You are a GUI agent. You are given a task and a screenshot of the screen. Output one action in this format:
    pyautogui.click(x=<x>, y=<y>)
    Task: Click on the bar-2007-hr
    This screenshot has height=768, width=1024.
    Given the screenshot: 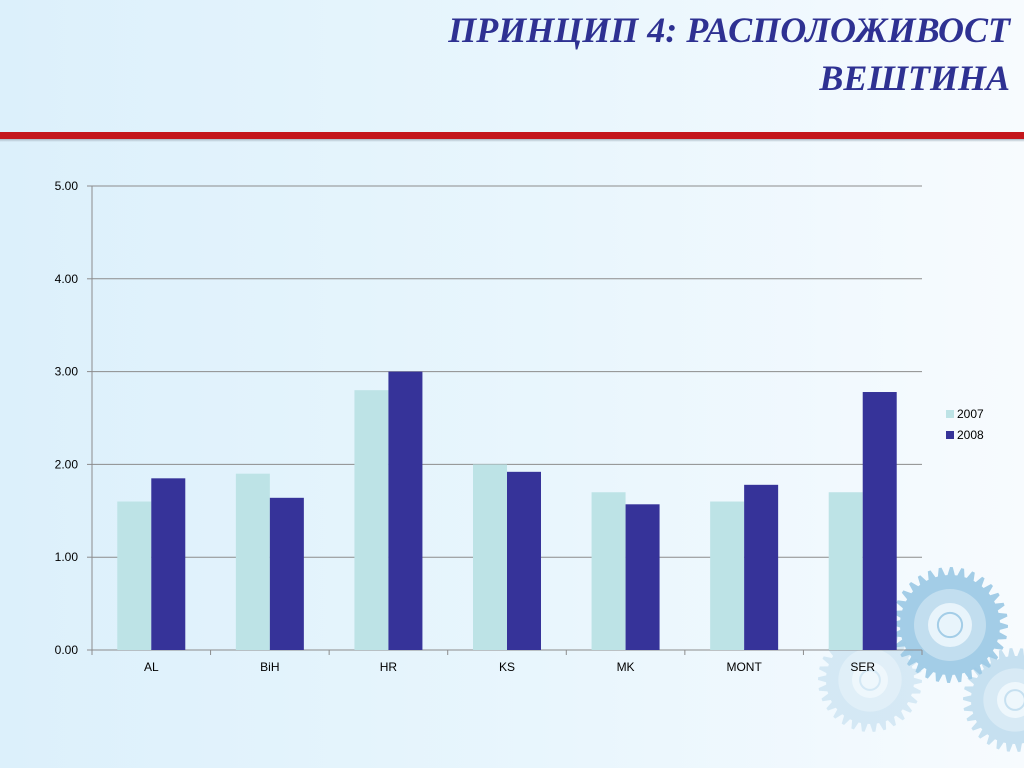 What is the action you would take?
    pyautogui.click(x=371, y=520)
    